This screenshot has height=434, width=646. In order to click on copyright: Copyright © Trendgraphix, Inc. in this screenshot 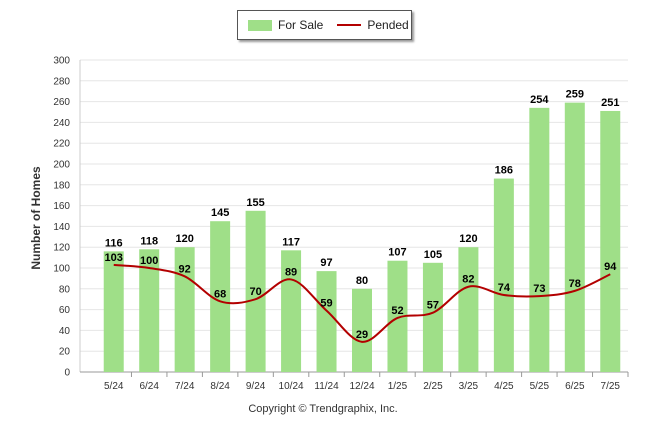, I will do `click(323, 409)`.